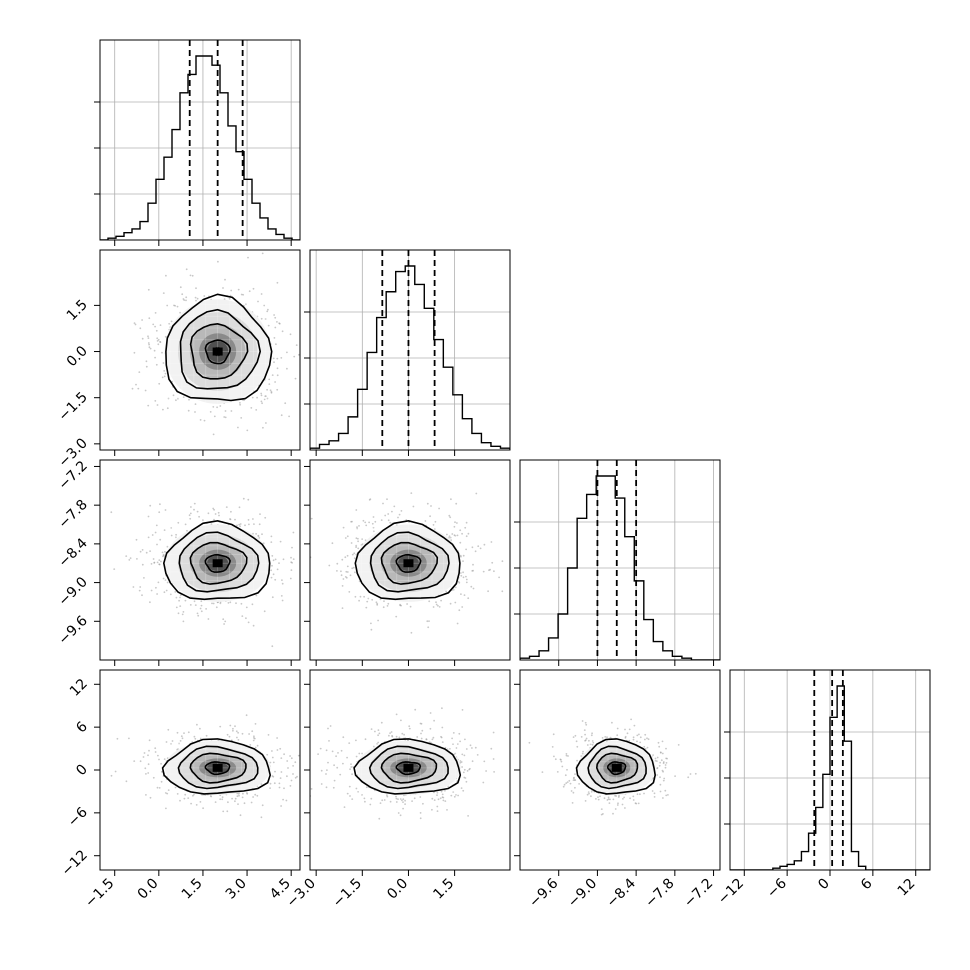 The width and height of the screenshot is (970, 970). I want to click on x-tick-label: 6, so click(867, 884).